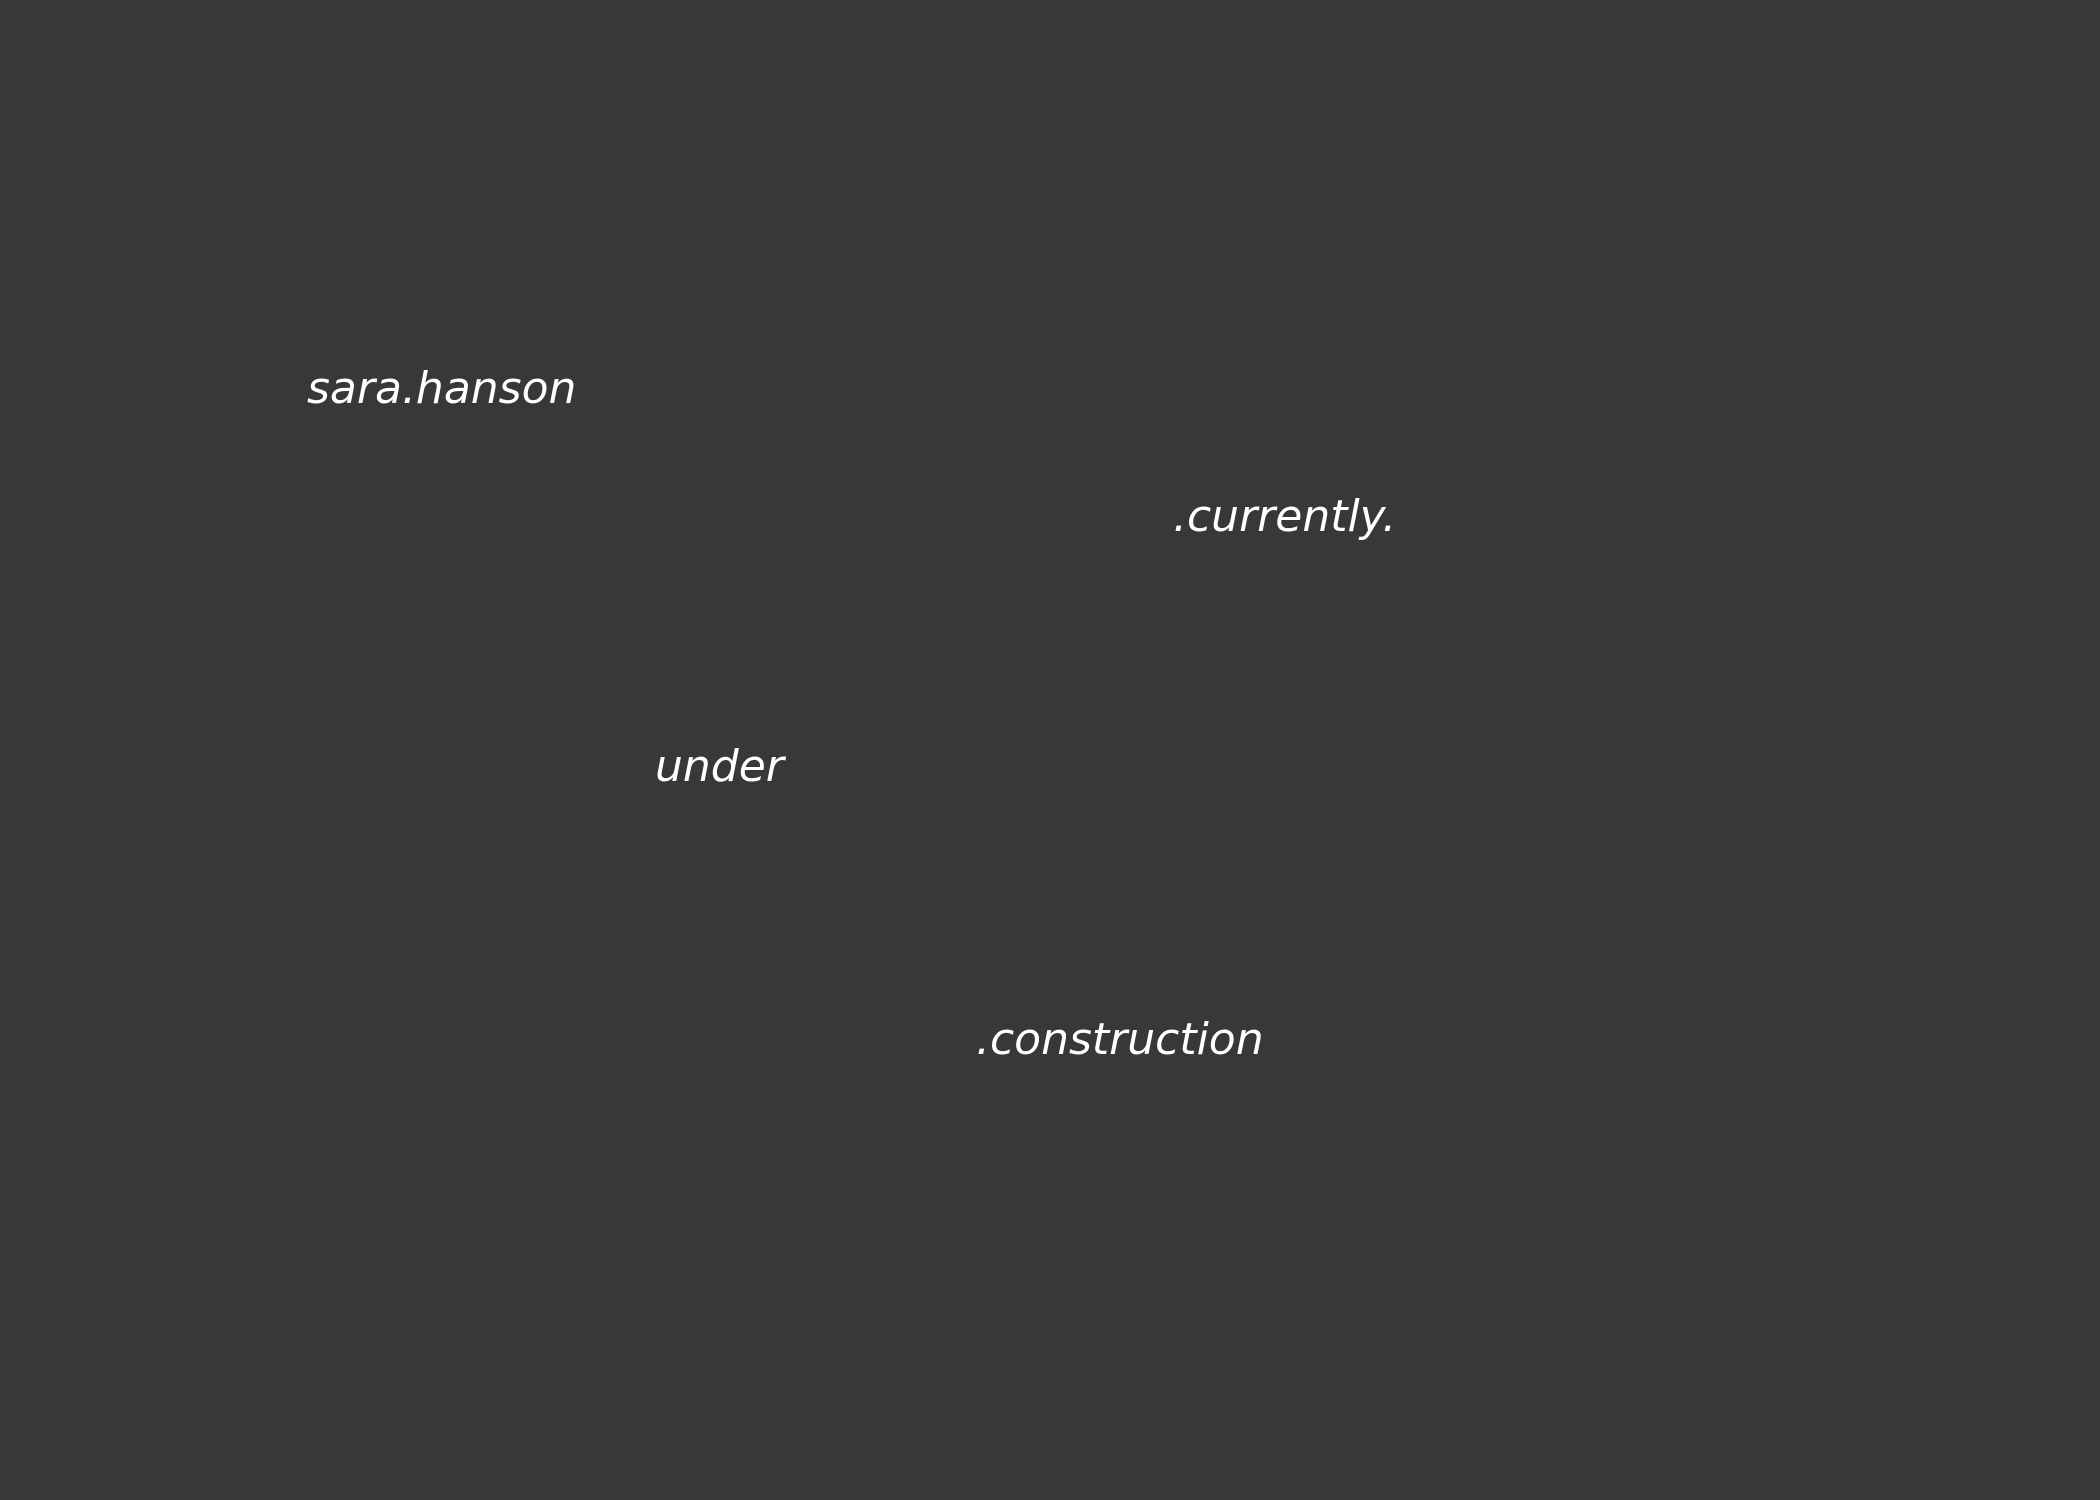  What do you see at coordinates (1120, 1039) in the screenshot?
I see `message-construction: .construction` at bounding box center [1120, 1039].